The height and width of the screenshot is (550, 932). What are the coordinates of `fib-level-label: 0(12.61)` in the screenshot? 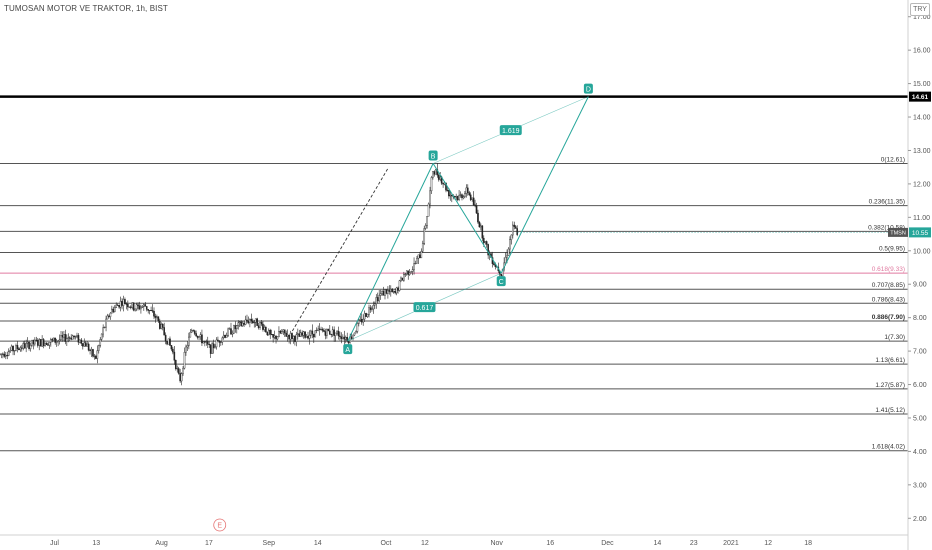 It's located at (893, 160).